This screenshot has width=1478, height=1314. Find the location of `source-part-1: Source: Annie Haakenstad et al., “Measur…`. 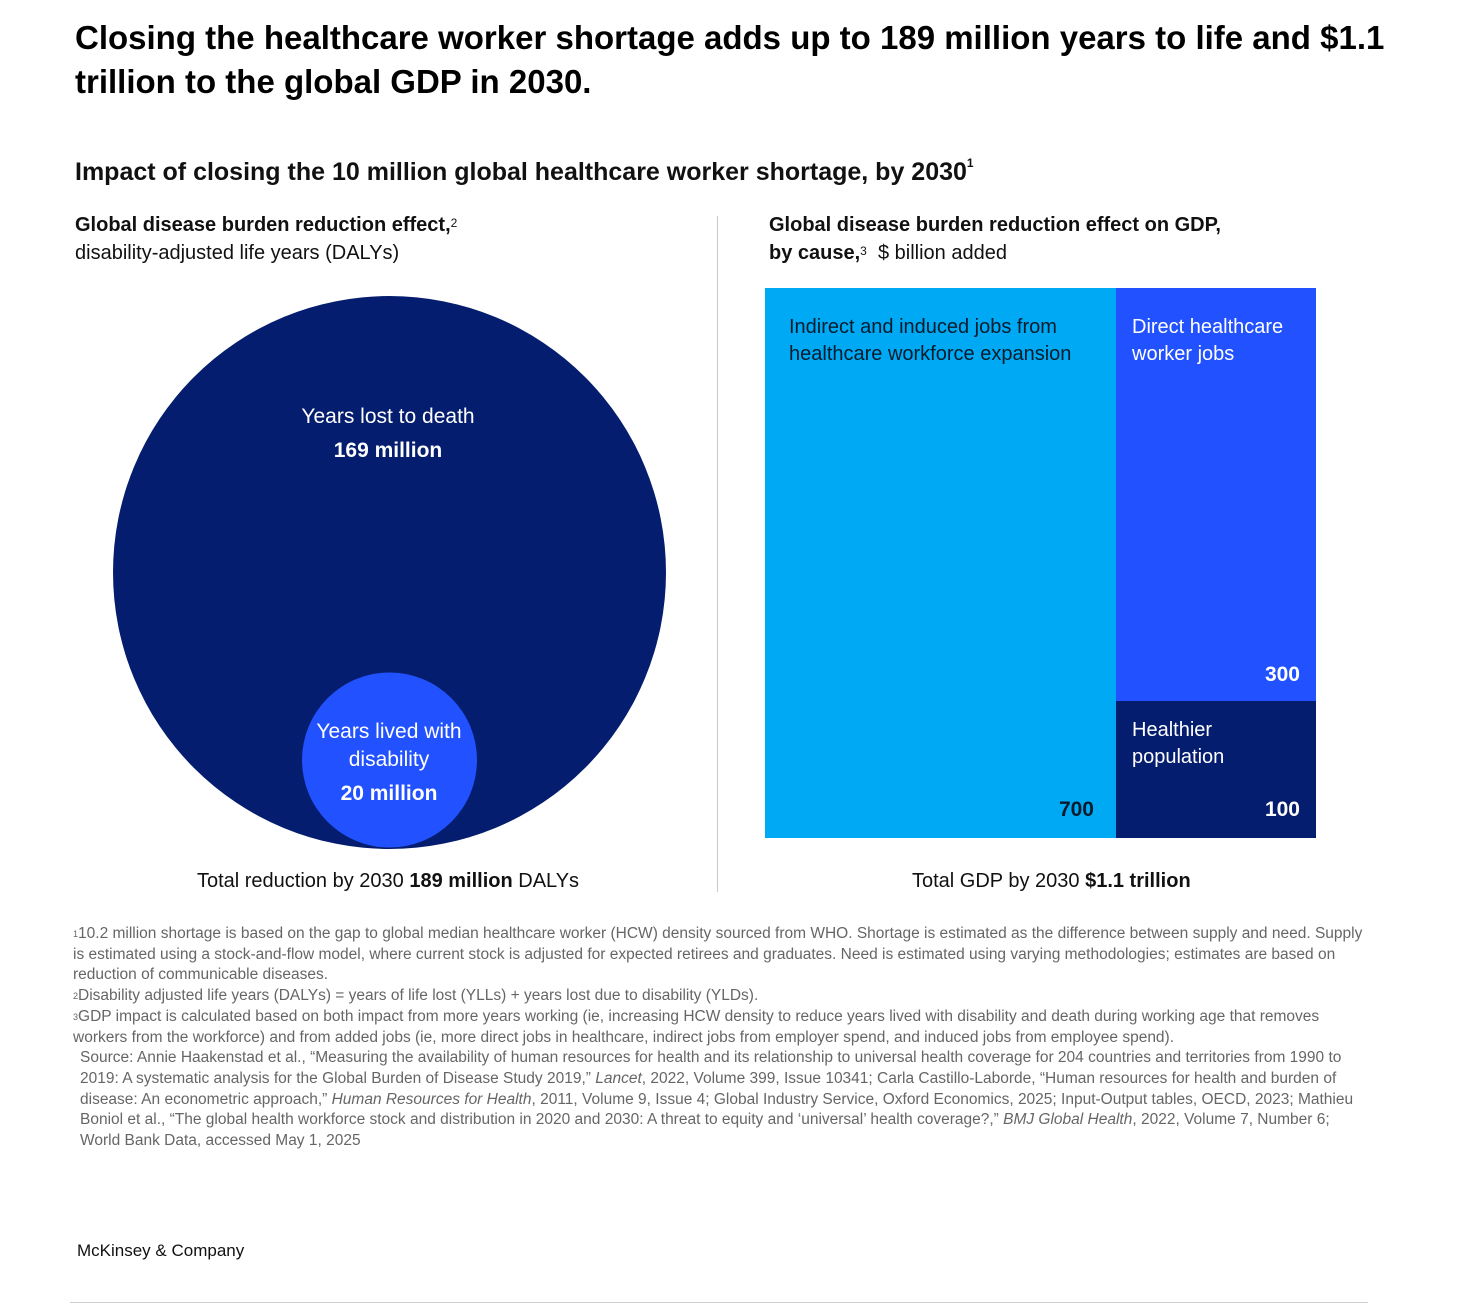

source-part-1: Source: Annie Haakenstad et al., “Measur… is located at coordinates (711, 1068).